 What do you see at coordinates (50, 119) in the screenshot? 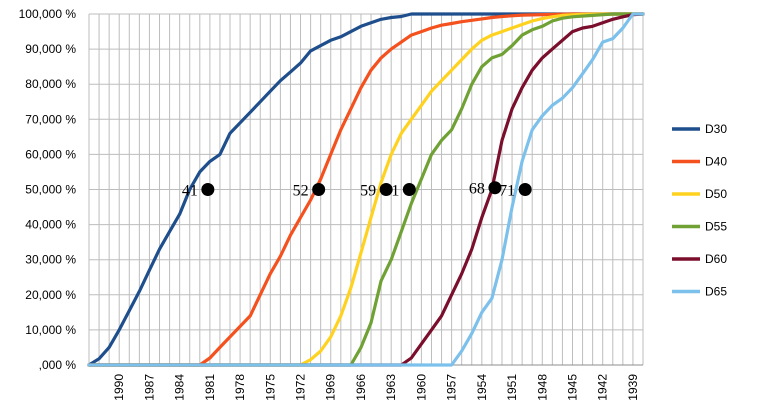
I see `y-tick-label: 70,000 %` at bounding box center [50, 119].